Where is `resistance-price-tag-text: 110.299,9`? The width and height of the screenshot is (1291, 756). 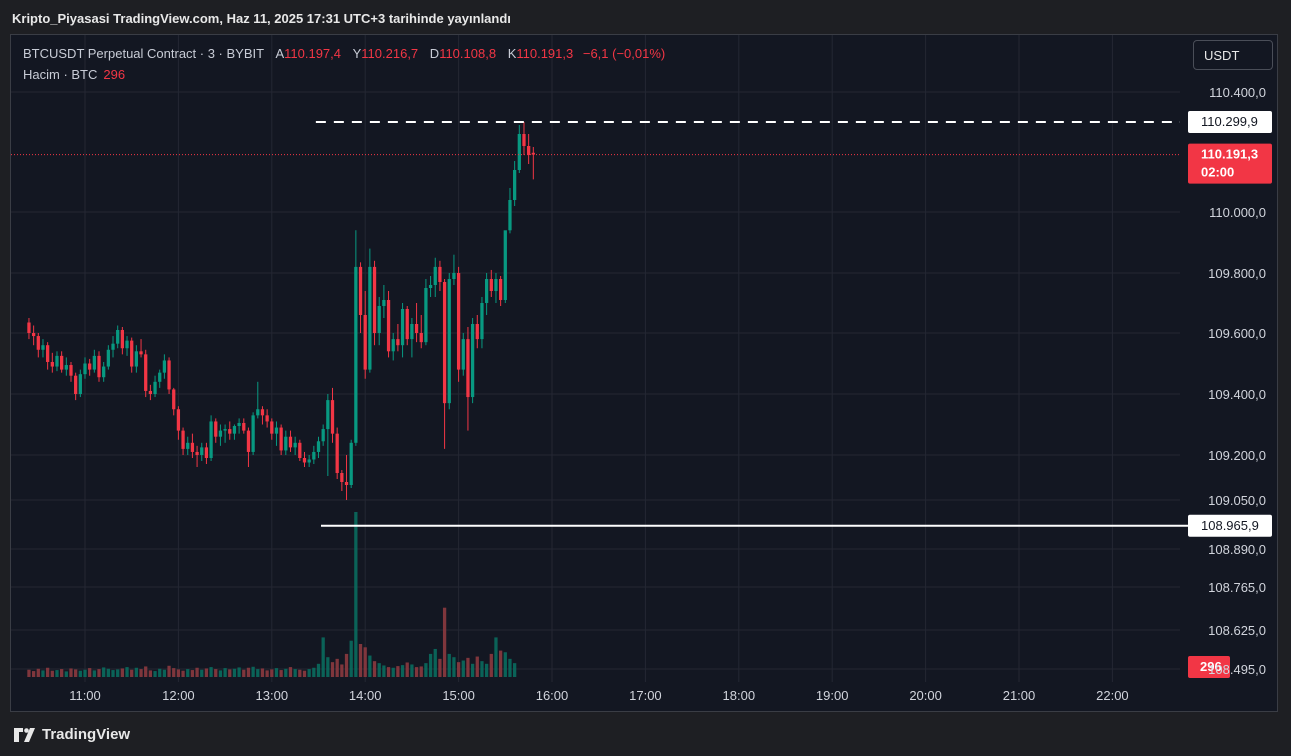 resistance-price-tag-text: 110.299,9 is located at coordinates (1229, 121).